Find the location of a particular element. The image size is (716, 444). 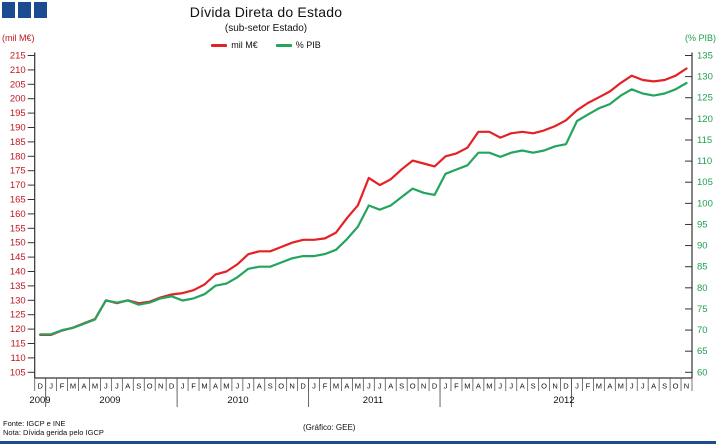

left-axis-tick-label: 155 is located at coordinates (18, 228).